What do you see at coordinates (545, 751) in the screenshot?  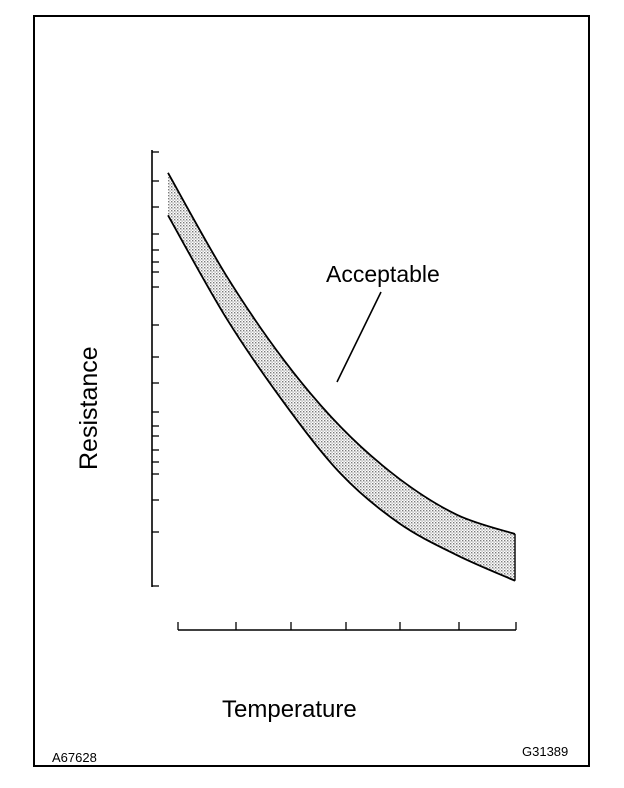 I see `figure-code-right: G31389` at bounding box center [545, 751].